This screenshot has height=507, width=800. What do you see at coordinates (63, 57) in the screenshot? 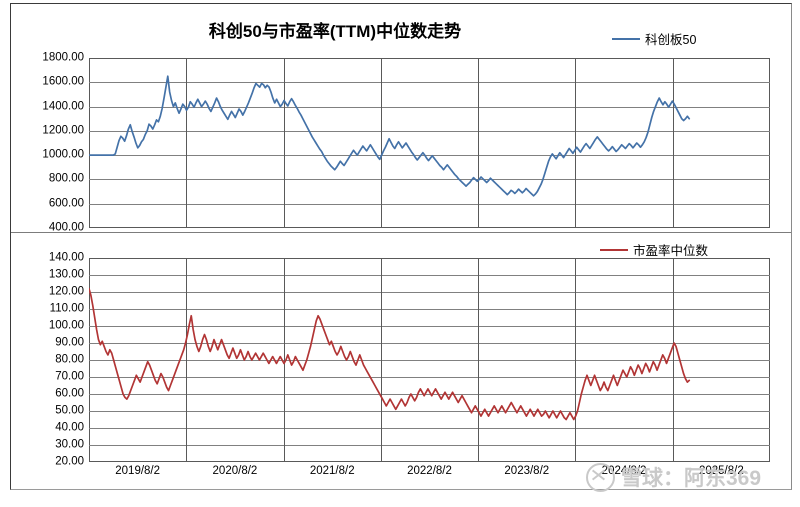
I see `y-axis-tick-label: 1800.00` at bounding box center [63, 57].